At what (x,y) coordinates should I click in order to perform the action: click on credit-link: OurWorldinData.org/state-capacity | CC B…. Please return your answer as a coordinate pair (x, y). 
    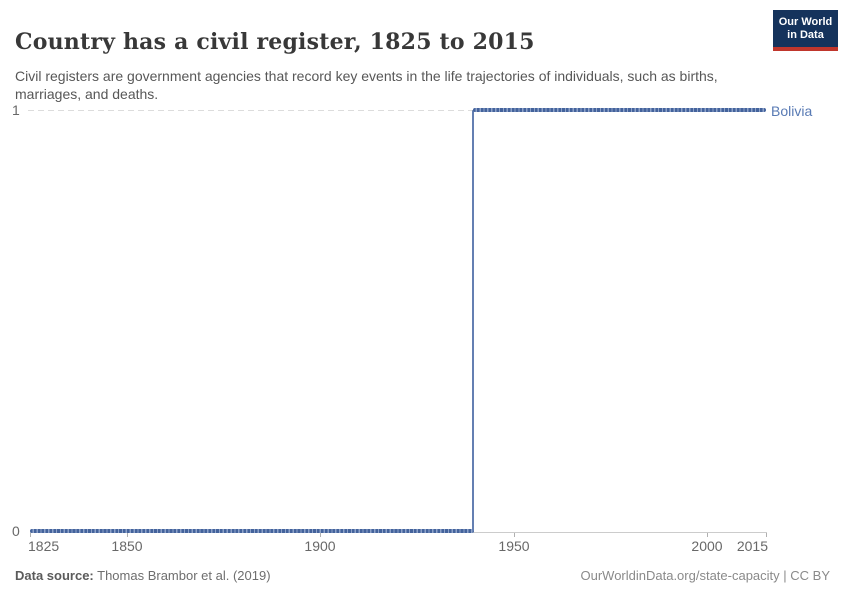
    Looking at the image, I should click on (705, 575).